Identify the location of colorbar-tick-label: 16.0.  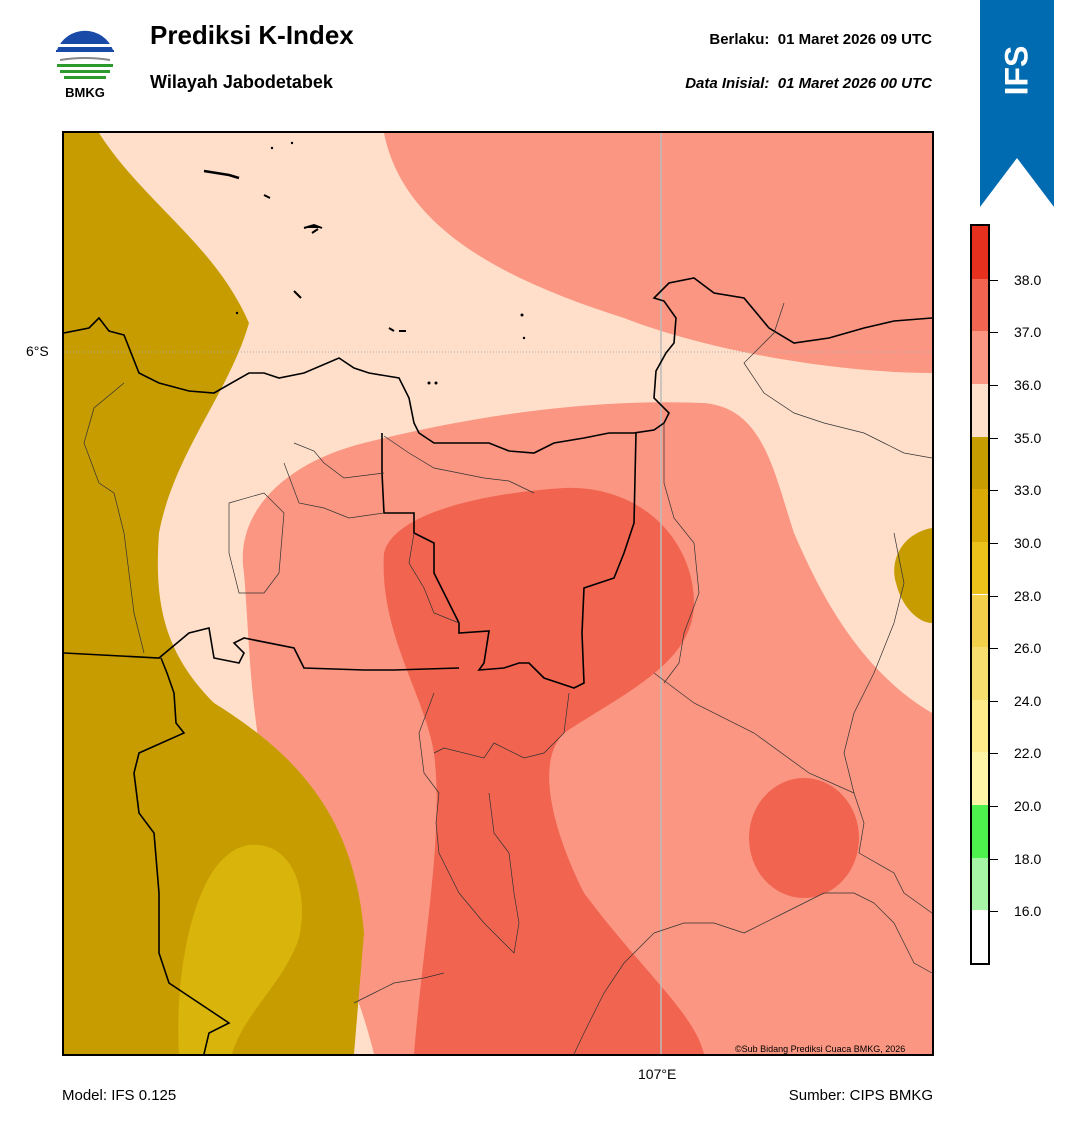
(1028, 911).